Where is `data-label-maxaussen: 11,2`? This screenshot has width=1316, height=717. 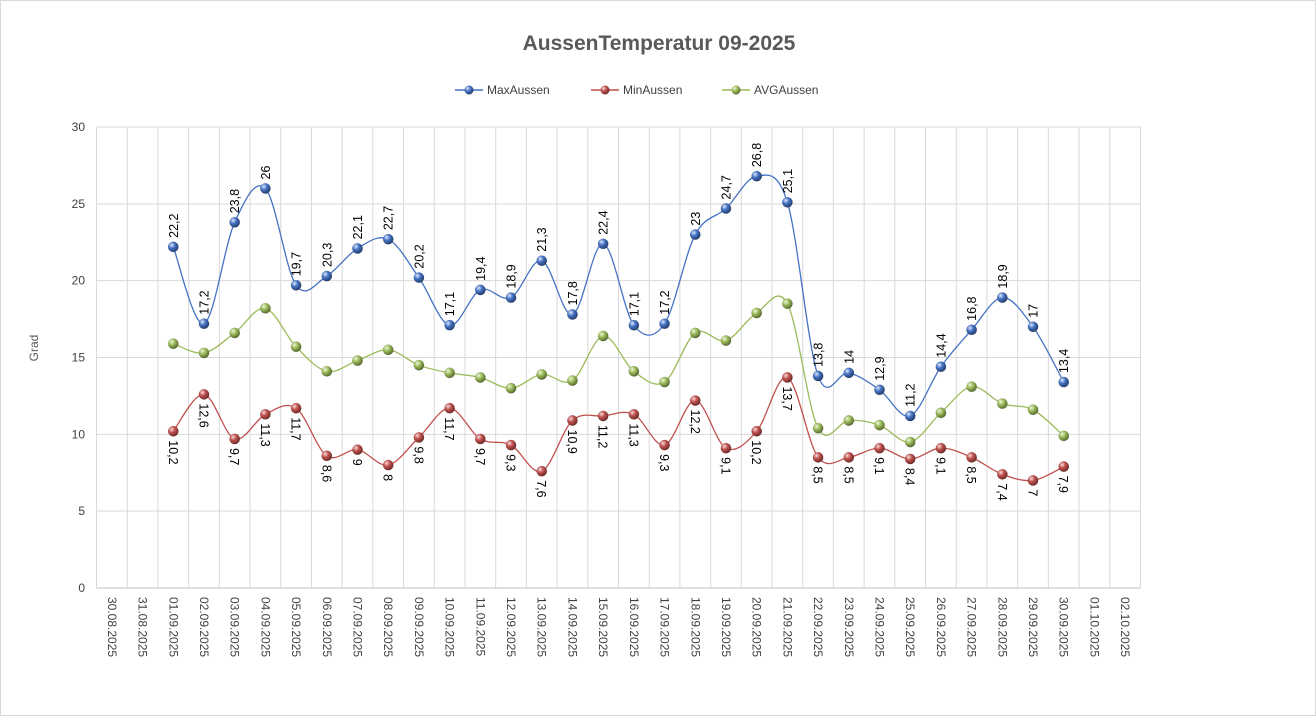 data-label-maxaussen: 11,2 is located at coordinates (911, 394).